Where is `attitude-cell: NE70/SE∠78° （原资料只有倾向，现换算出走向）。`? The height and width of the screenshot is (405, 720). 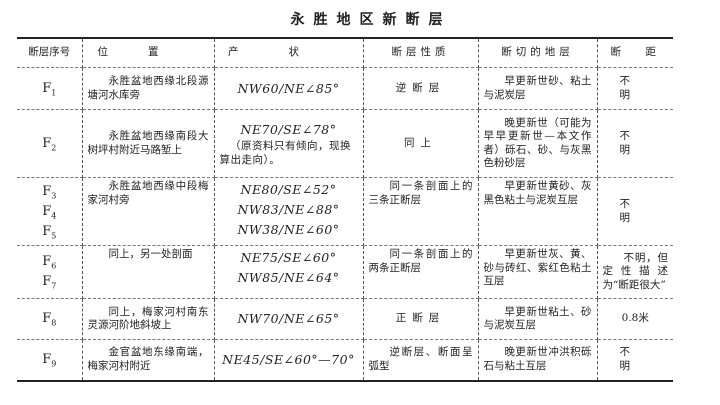 attitude-cell: NE70/SE∠78° （原资料只有倾向，现换算出走向）。 is located at coordinates (288, 143).